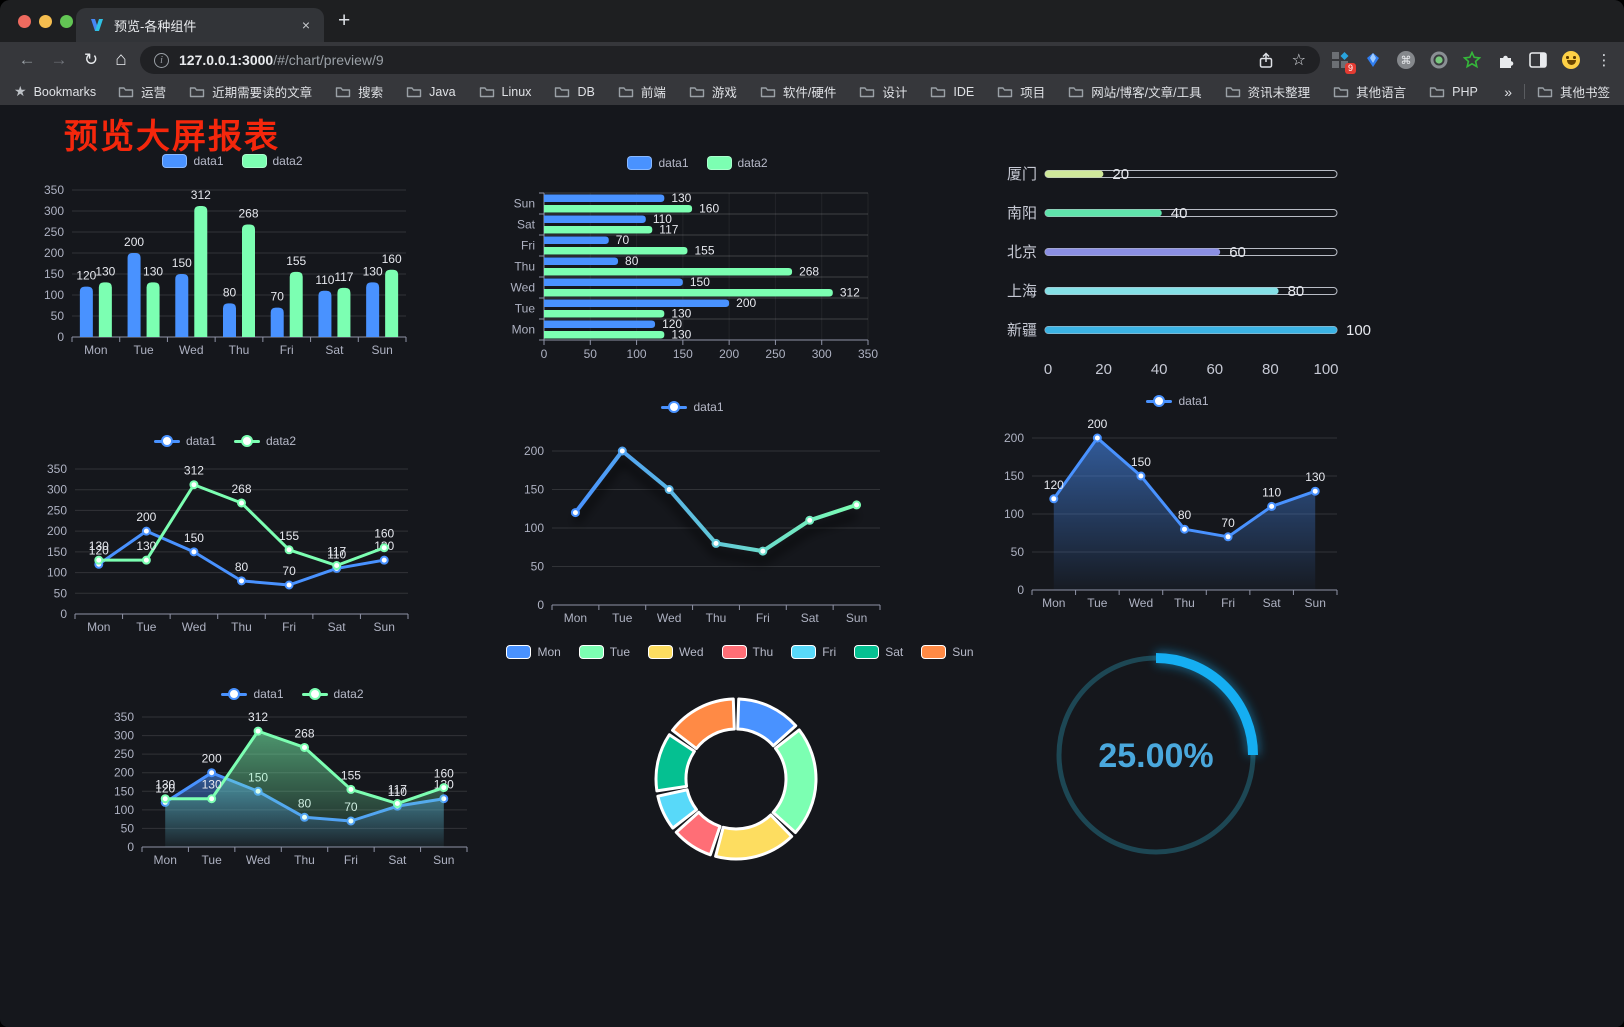 This screenshot has height=1027, width=1624. I want to click on tab-close-icon: ×, so click(305, 25).